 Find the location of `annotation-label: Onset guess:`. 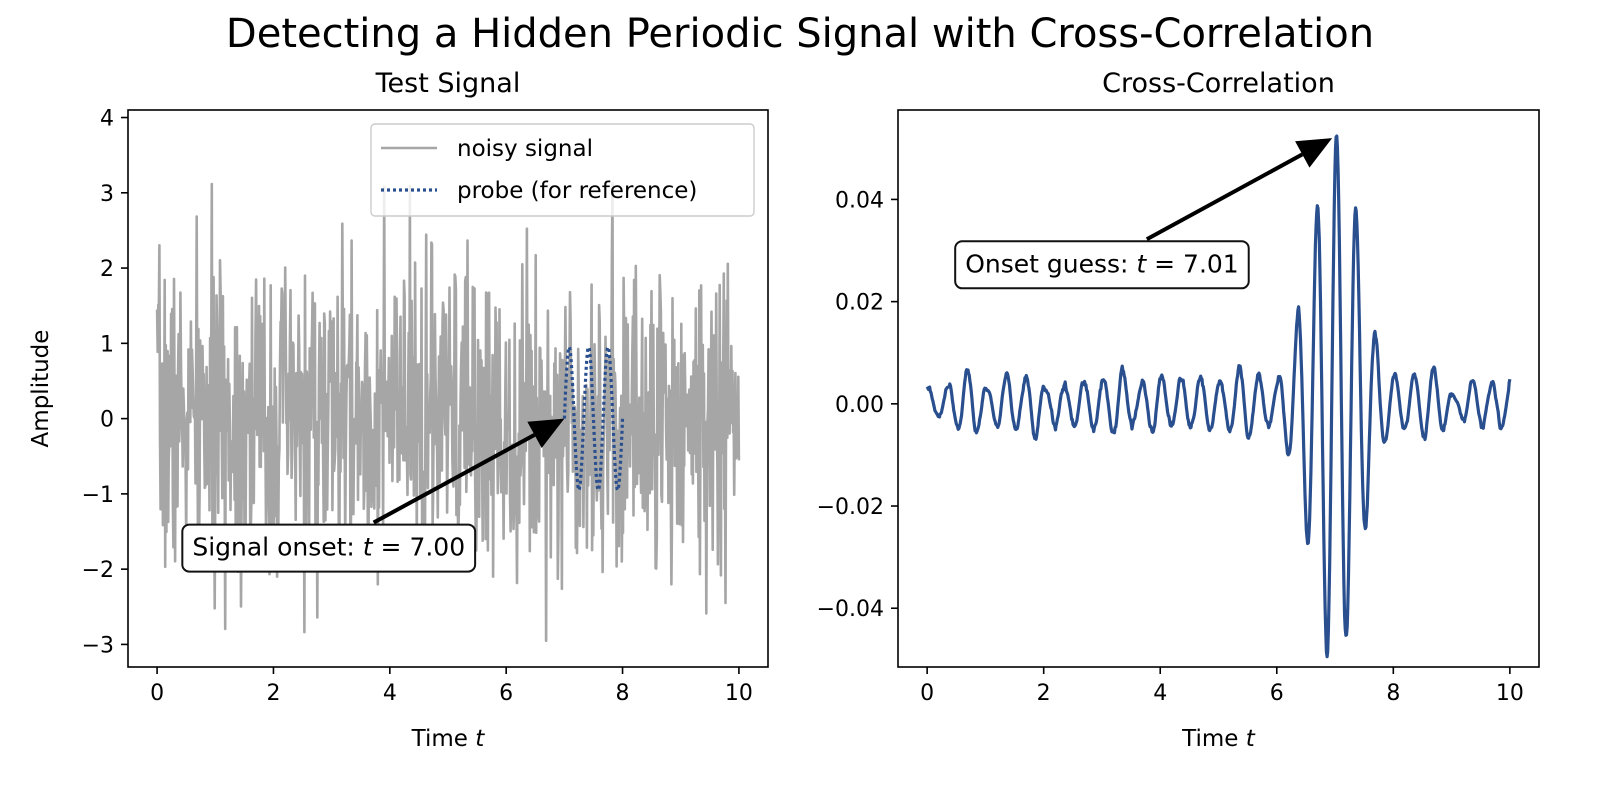

annotation-label: Onset guess: is located at coordinates (1050, 263).